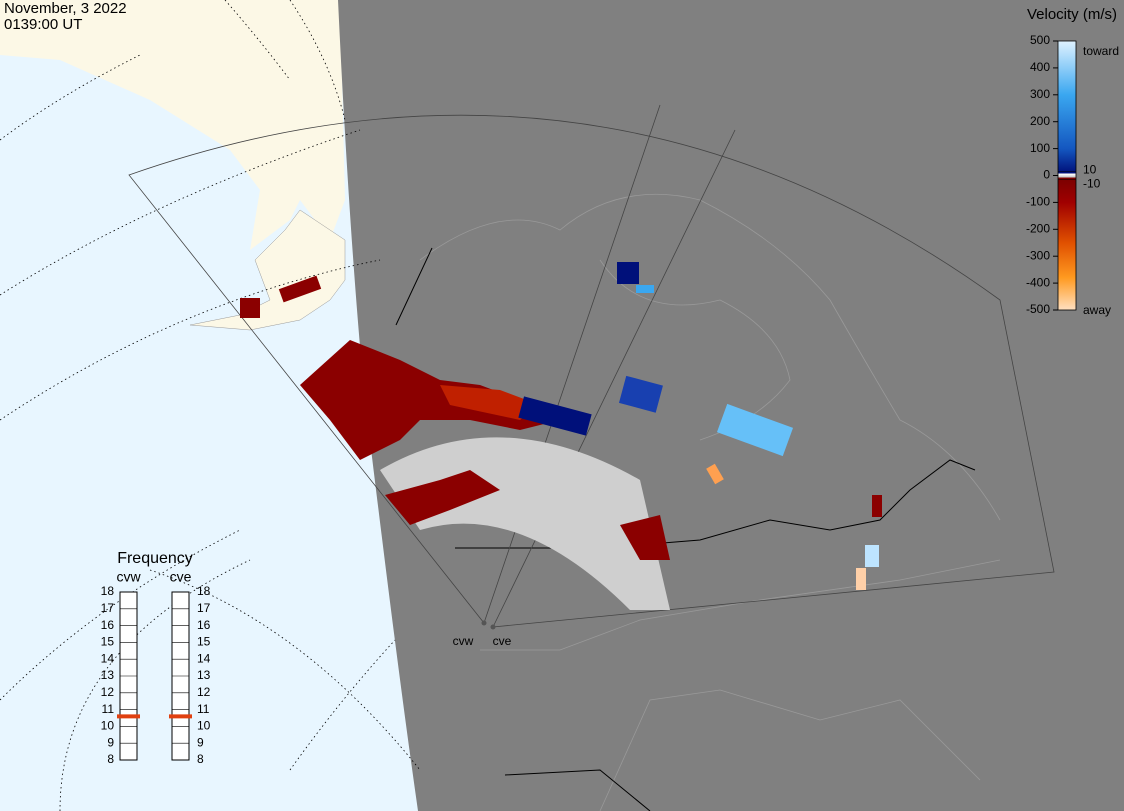 This screenshot has width=1124, height=811. I want to click on date: November, 3 2022, so click(65, 8).